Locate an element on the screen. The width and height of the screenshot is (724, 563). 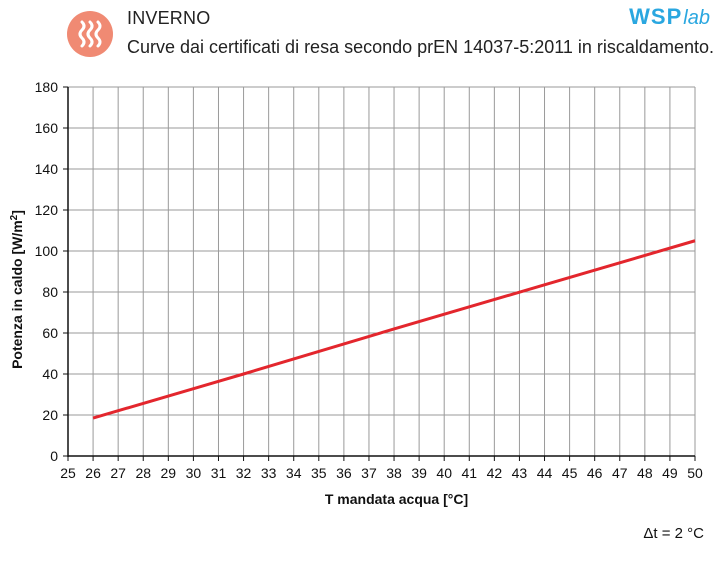
x-tick-label: 36 is located at coordinates (344, 473).